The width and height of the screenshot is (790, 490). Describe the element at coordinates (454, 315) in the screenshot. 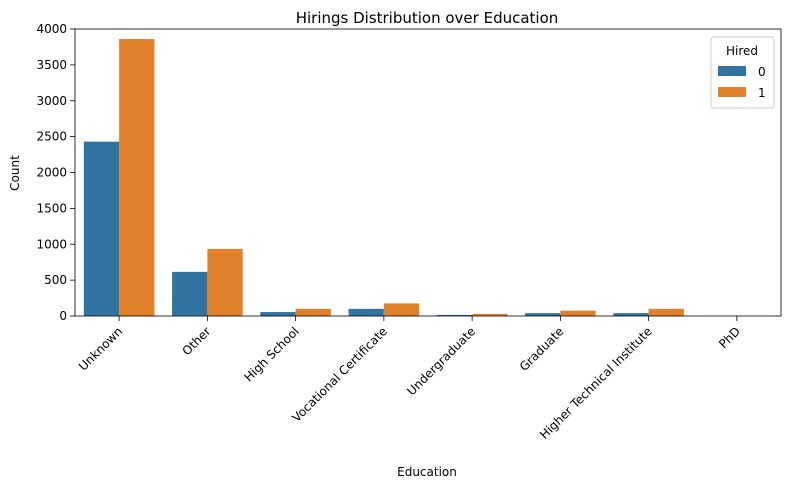

I see `bar-series-0-undergraduate` at that location.